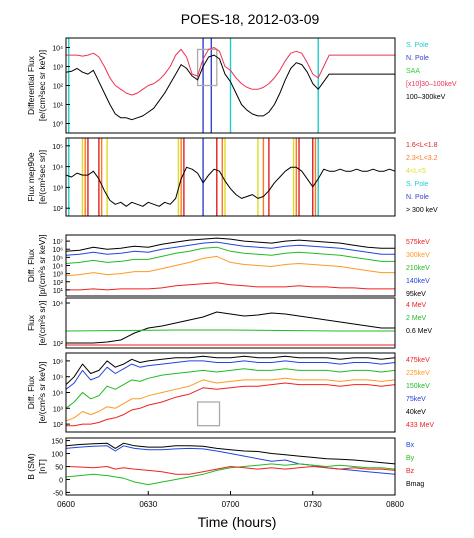 The height and width of the screenshot is (538, 474). What do you see at coordinates (208, 414) in the screenshot?
I see `p5-highlight-box` at bounding box center [208, 414].